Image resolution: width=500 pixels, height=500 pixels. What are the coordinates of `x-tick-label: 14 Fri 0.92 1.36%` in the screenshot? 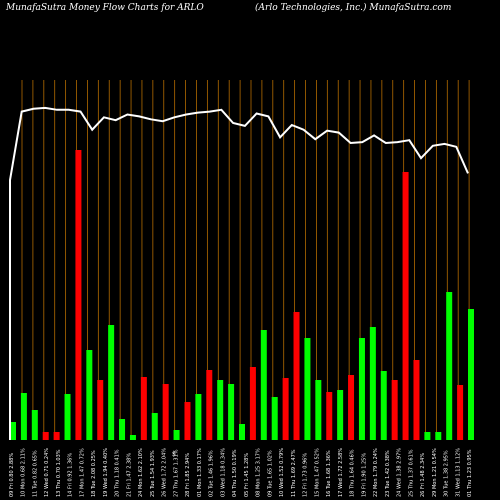 It's located at (71, 475).